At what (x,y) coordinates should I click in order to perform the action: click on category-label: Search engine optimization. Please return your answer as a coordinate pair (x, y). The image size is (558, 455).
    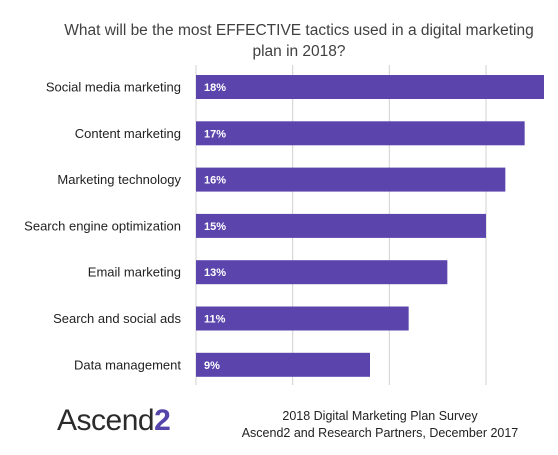
    Looking at the image, I should click on (102, 225).